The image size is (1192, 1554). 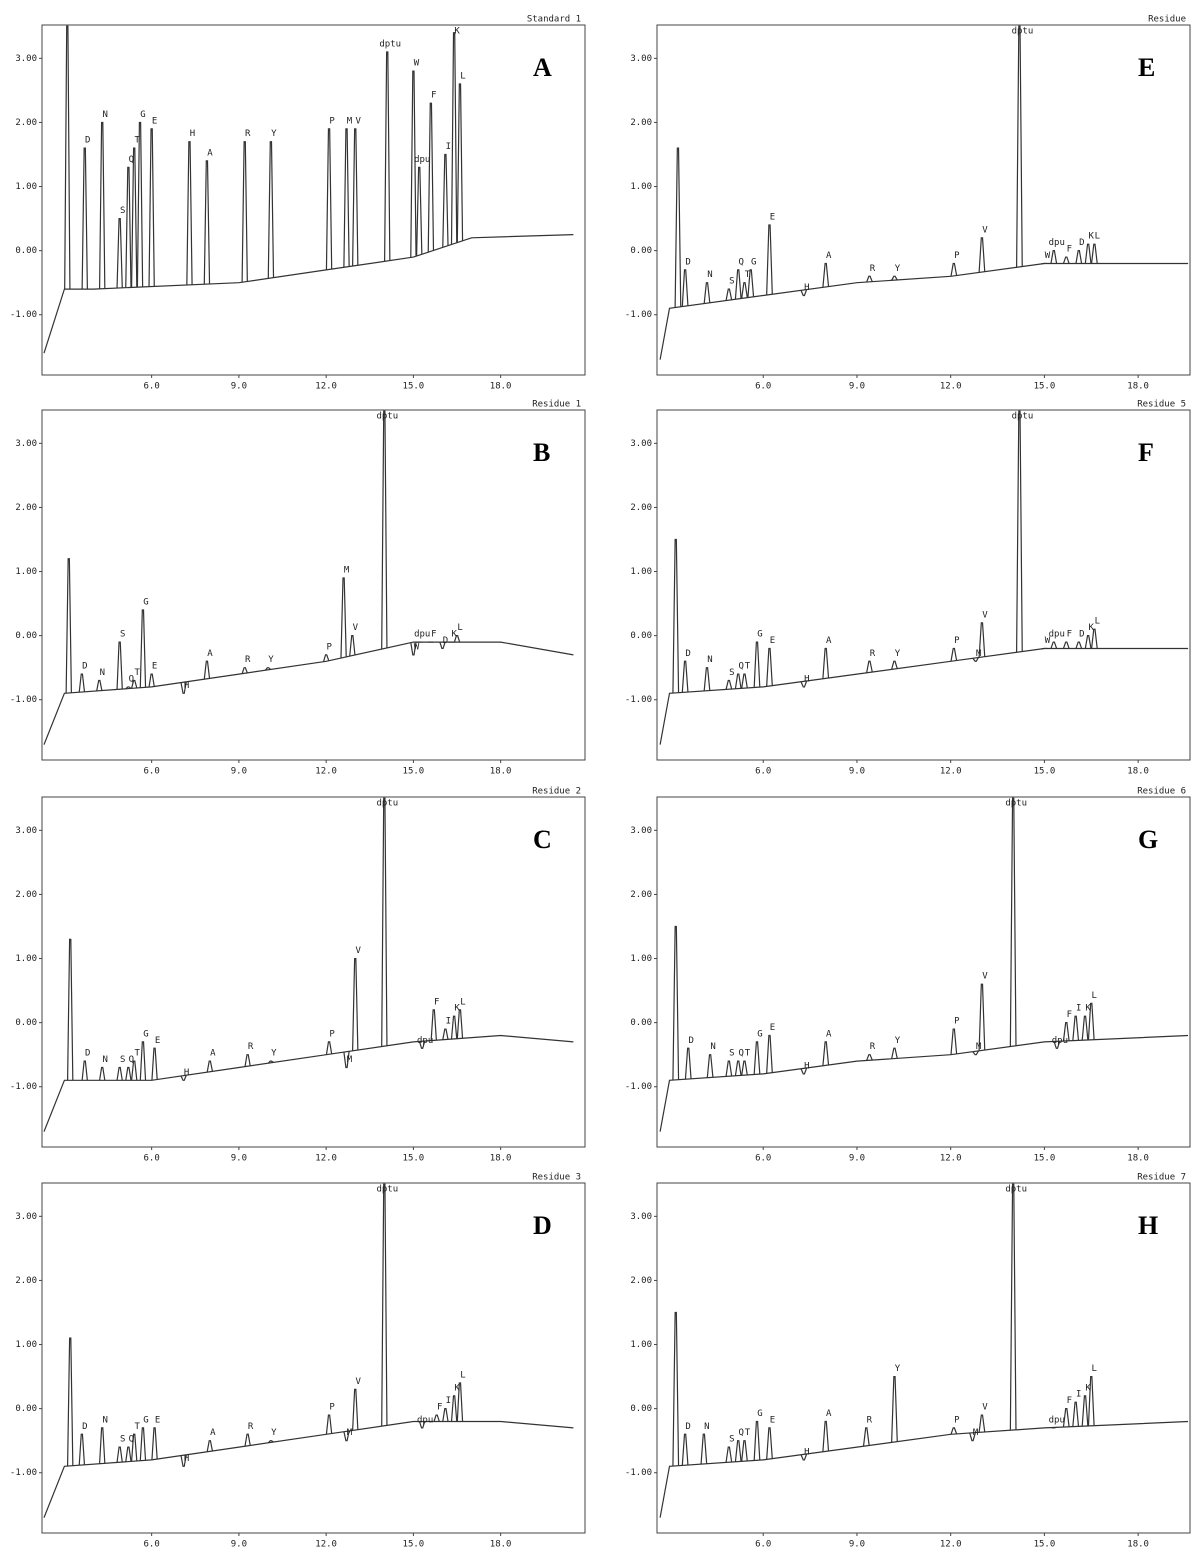 I want to click on panel-letter: G, so click(x=1148, y=839).